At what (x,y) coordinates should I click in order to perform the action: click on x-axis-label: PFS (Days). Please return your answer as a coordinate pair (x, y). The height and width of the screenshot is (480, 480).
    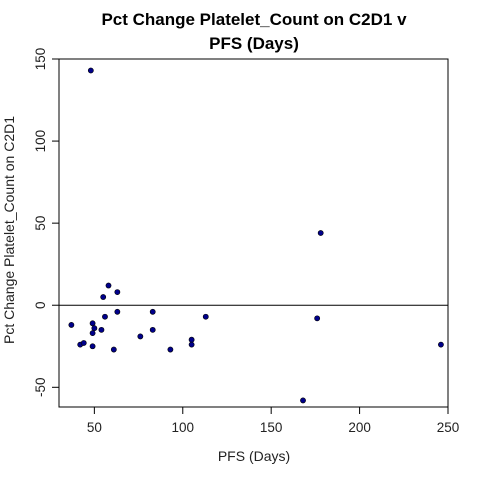
    Looking at the image, I should click on (254, 456).